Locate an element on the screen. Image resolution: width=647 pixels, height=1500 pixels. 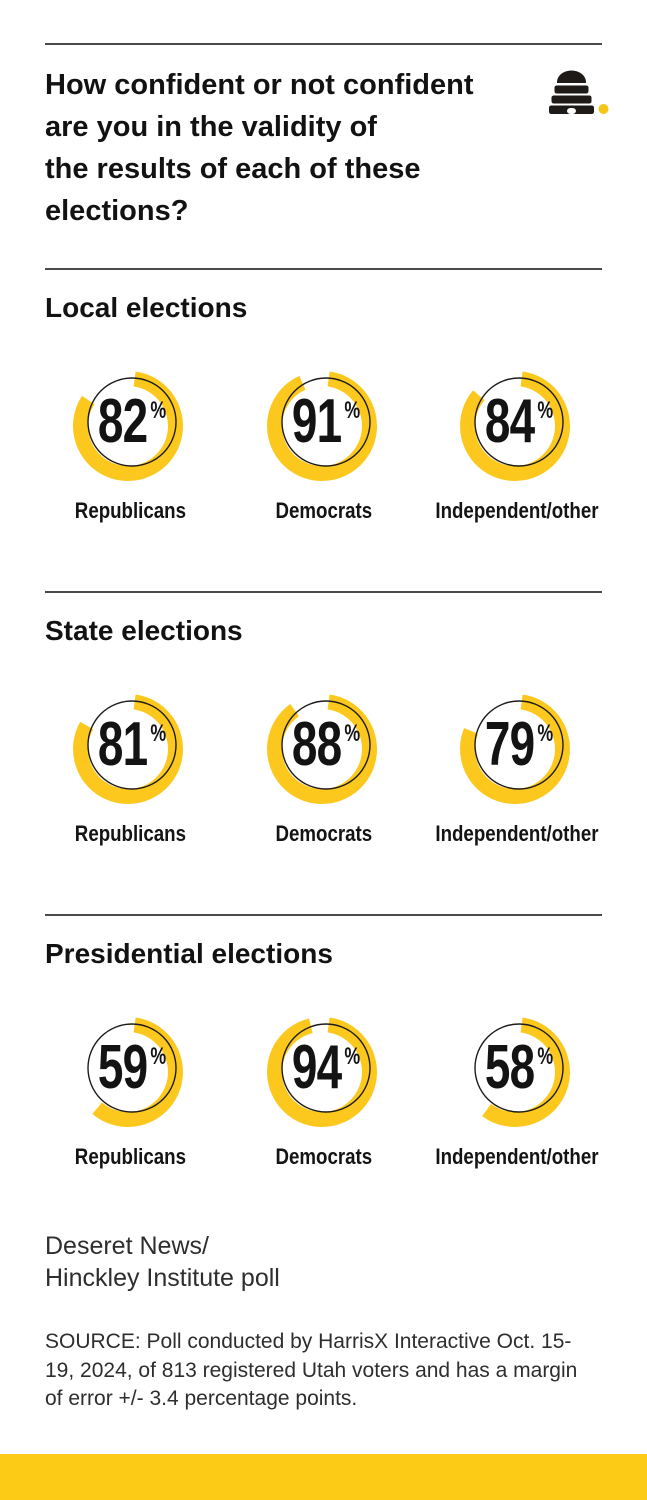
donut-value: 79% is located at coordinates (519, 744).